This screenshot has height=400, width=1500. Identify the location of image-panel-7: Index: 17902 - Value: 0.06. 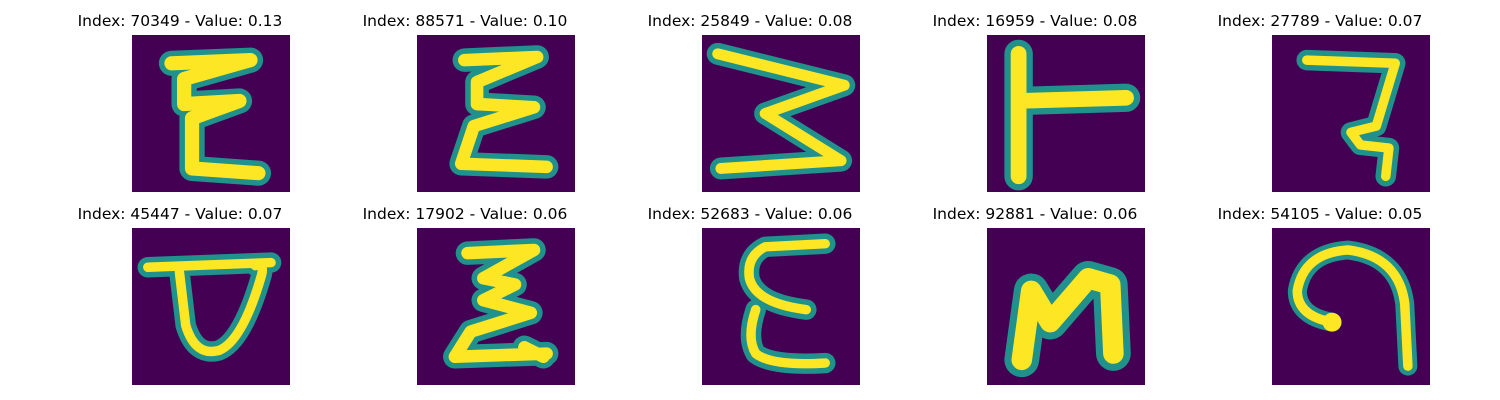
(465, 288).